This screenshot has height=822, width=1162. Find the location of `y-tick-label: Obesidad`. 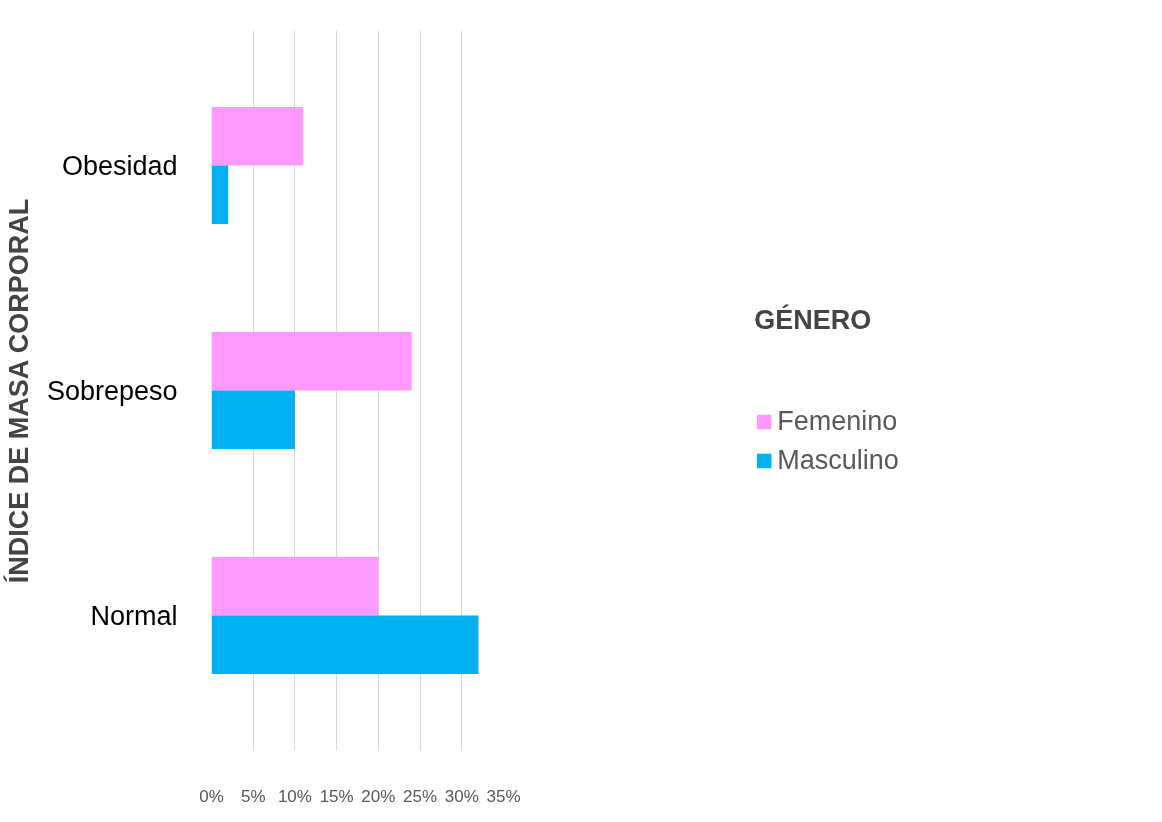

y-tick-label: Obesidad is located at coordinates (119, 165).